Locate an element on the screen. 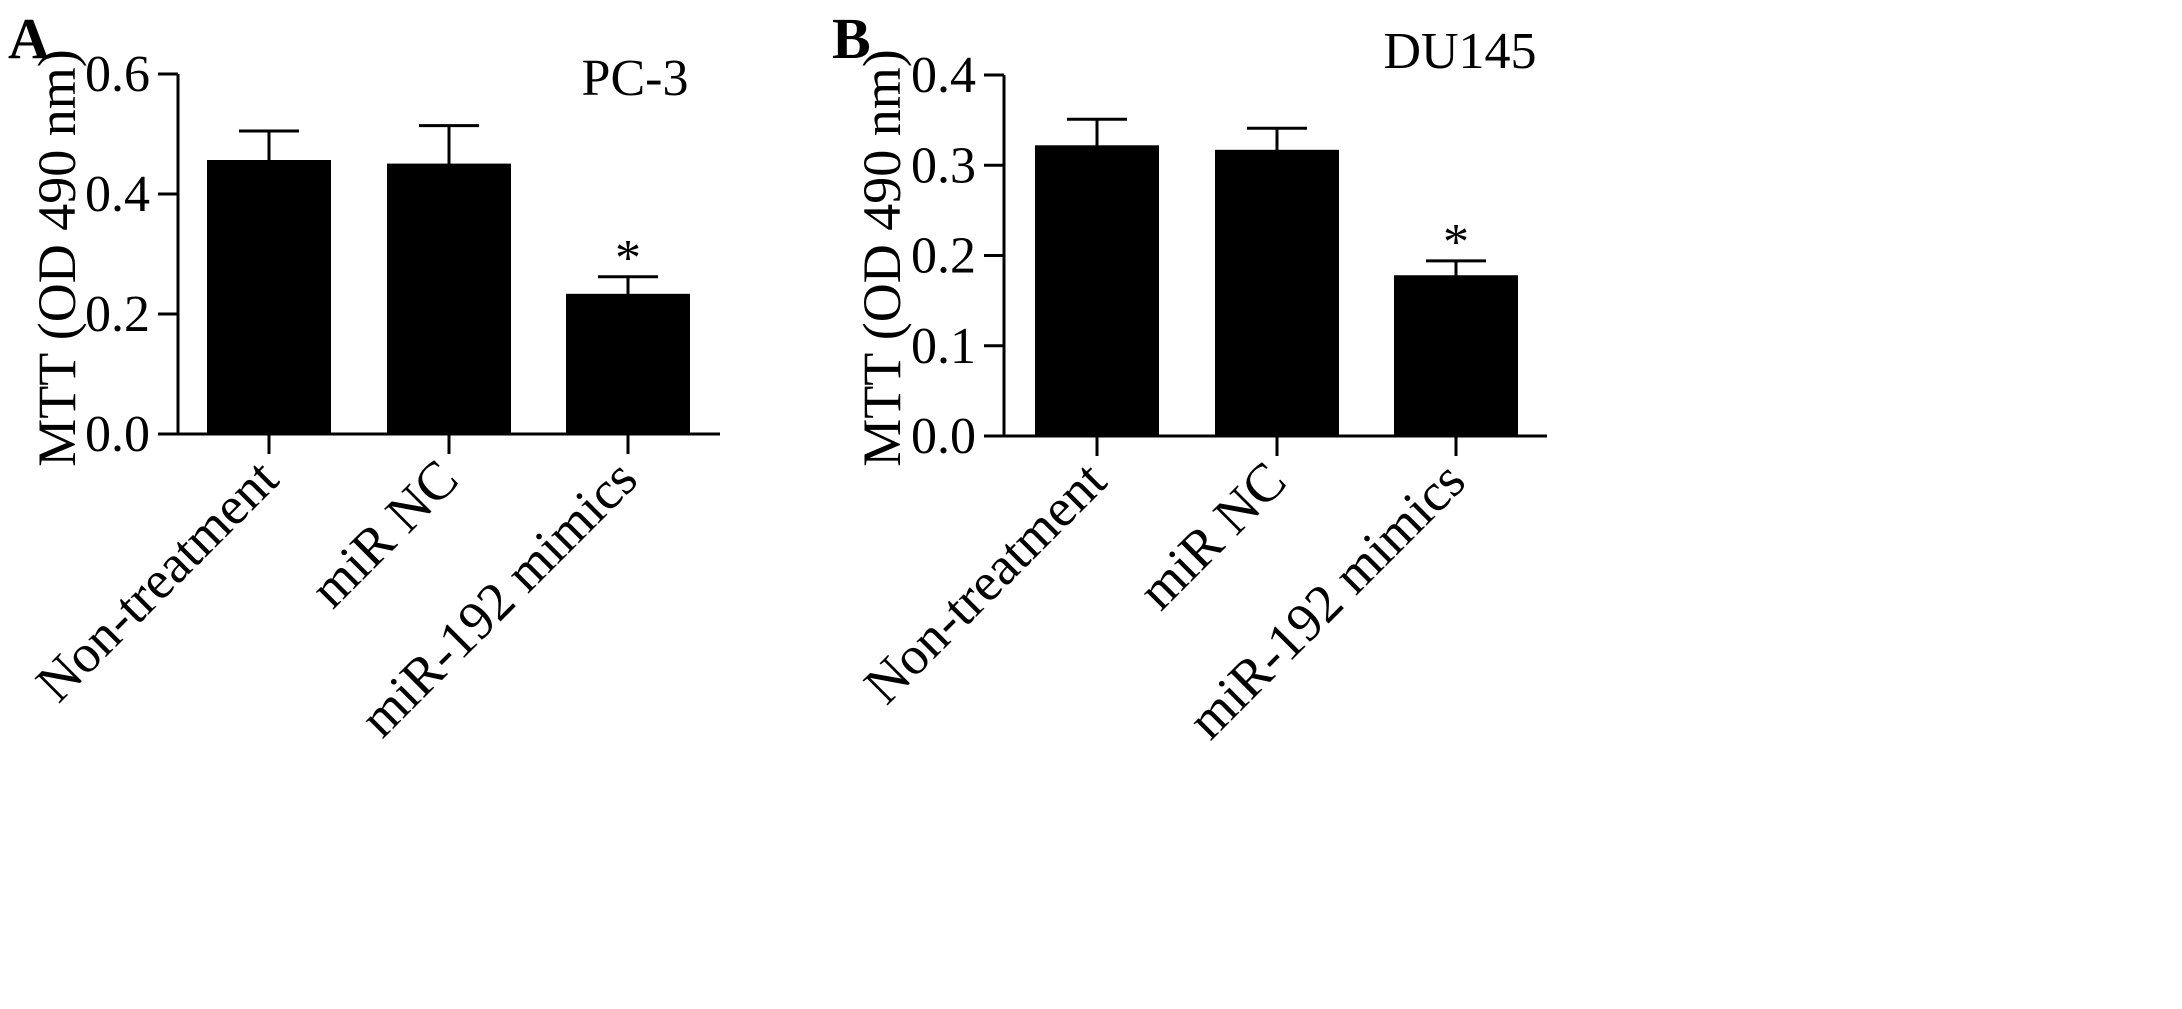 This screenshot has height=1009, width=2182. panel-b-title: DU145 is located at coordinates (1459, 51).